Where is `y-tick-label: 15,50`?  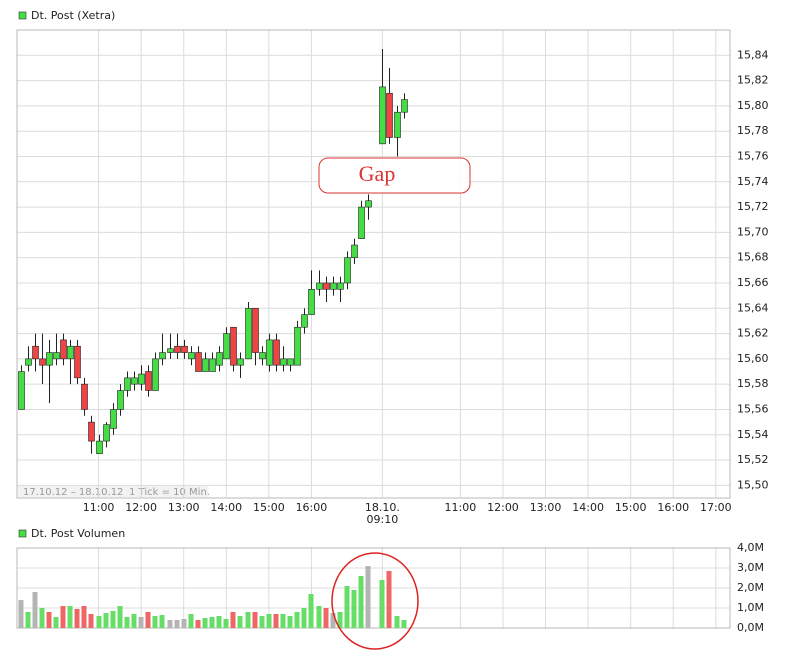 y-tick-label: 15,50 is located at coordinates (753, 484).